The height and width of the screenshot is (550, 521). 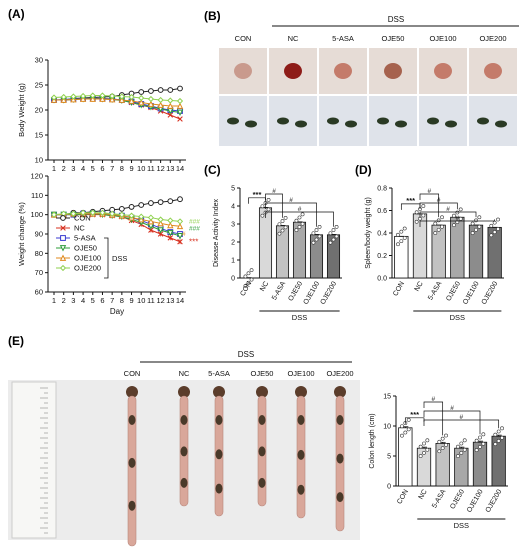 I want to click on y-tick-label: 30, so click(x=39, y=60).